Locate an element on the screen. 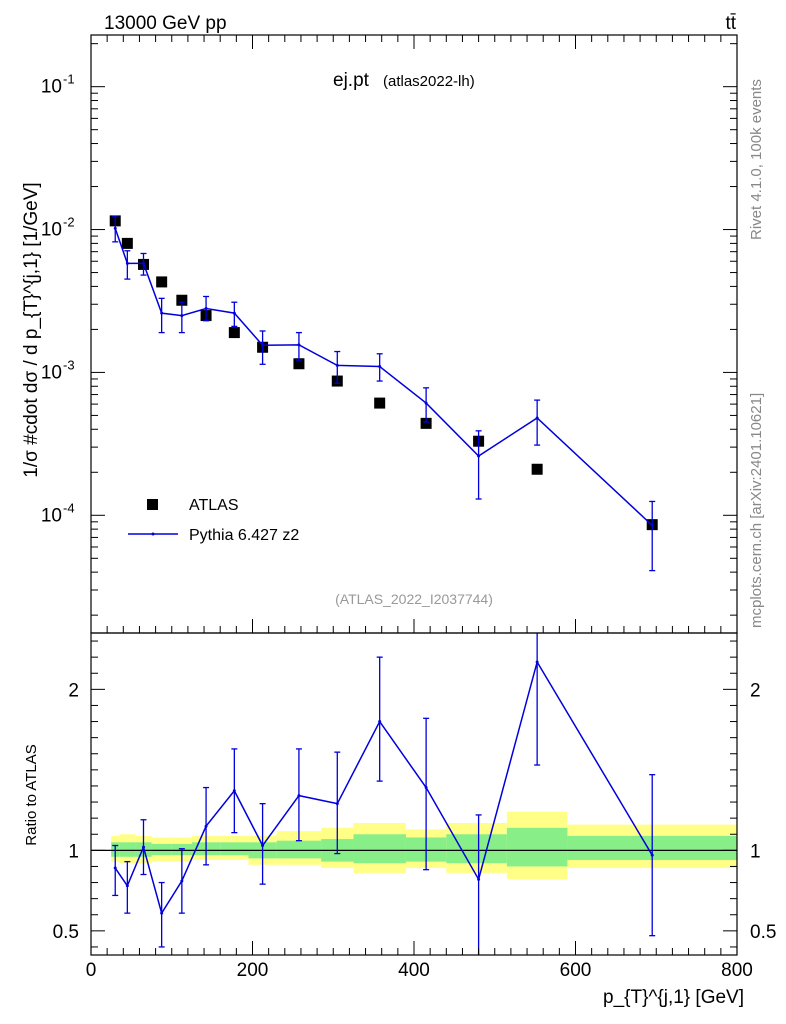 This screenshot has height=1024, width=786. x-tick-label: 400 is located at coordinates (414, 970).